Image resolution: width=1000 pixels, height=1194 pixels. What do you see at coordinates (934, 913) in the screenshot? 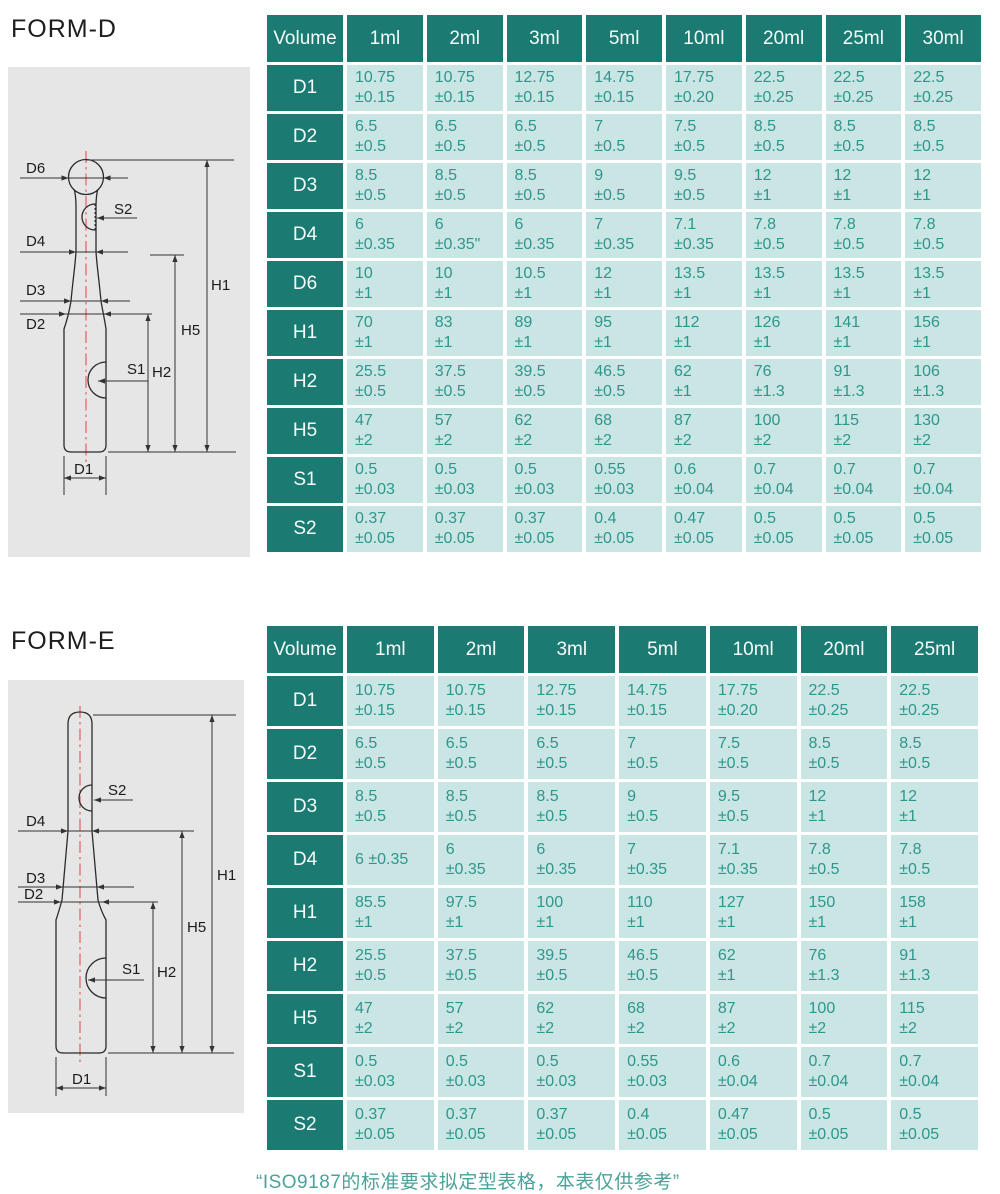
I see `value-cell: 158 ±1` at bounding box center [934, 913].